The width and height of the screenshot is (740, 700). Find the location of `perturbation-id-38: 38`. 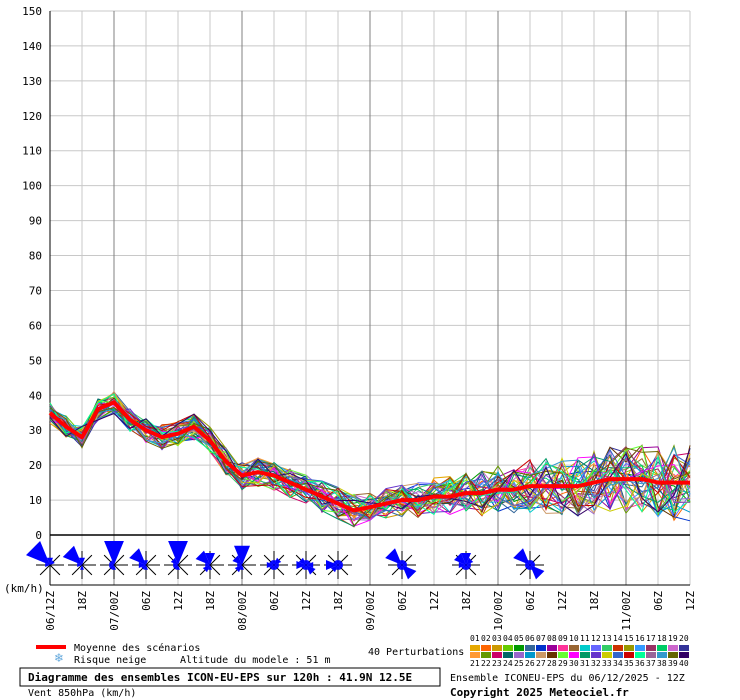

perturbation-id-38: 38 is located at coordinates (662, 663).